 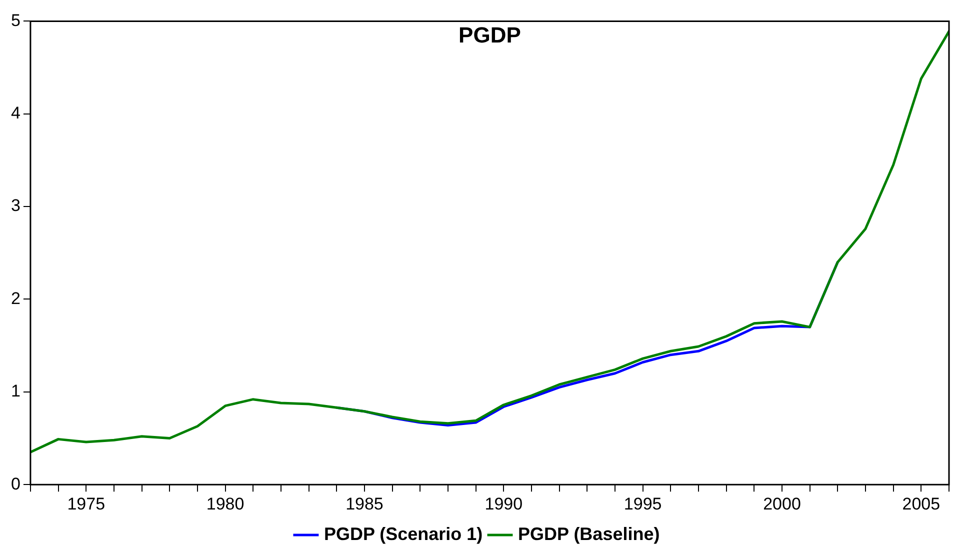 What do you see at coordinates (225, 504) in the screenshot?
I see `x-tick-label: 1980` at bounding box center [225, 504].